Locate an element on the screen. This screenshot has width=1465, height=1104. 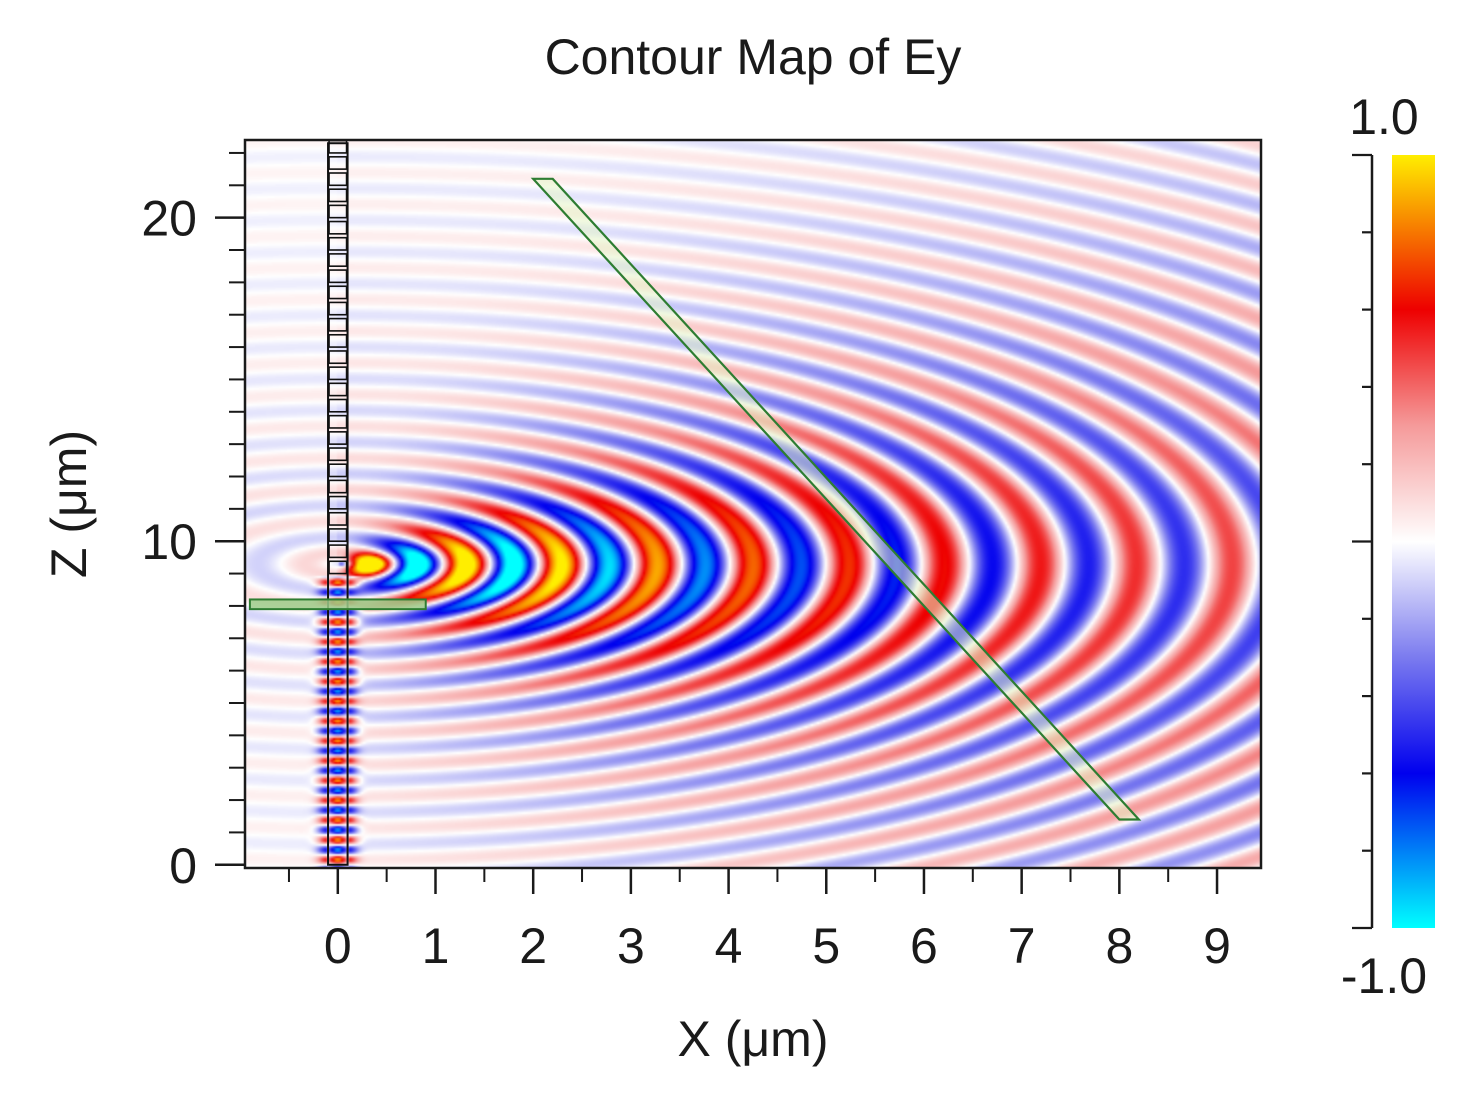
x-tick-label: 7 is located at coordinates (1022, 946).